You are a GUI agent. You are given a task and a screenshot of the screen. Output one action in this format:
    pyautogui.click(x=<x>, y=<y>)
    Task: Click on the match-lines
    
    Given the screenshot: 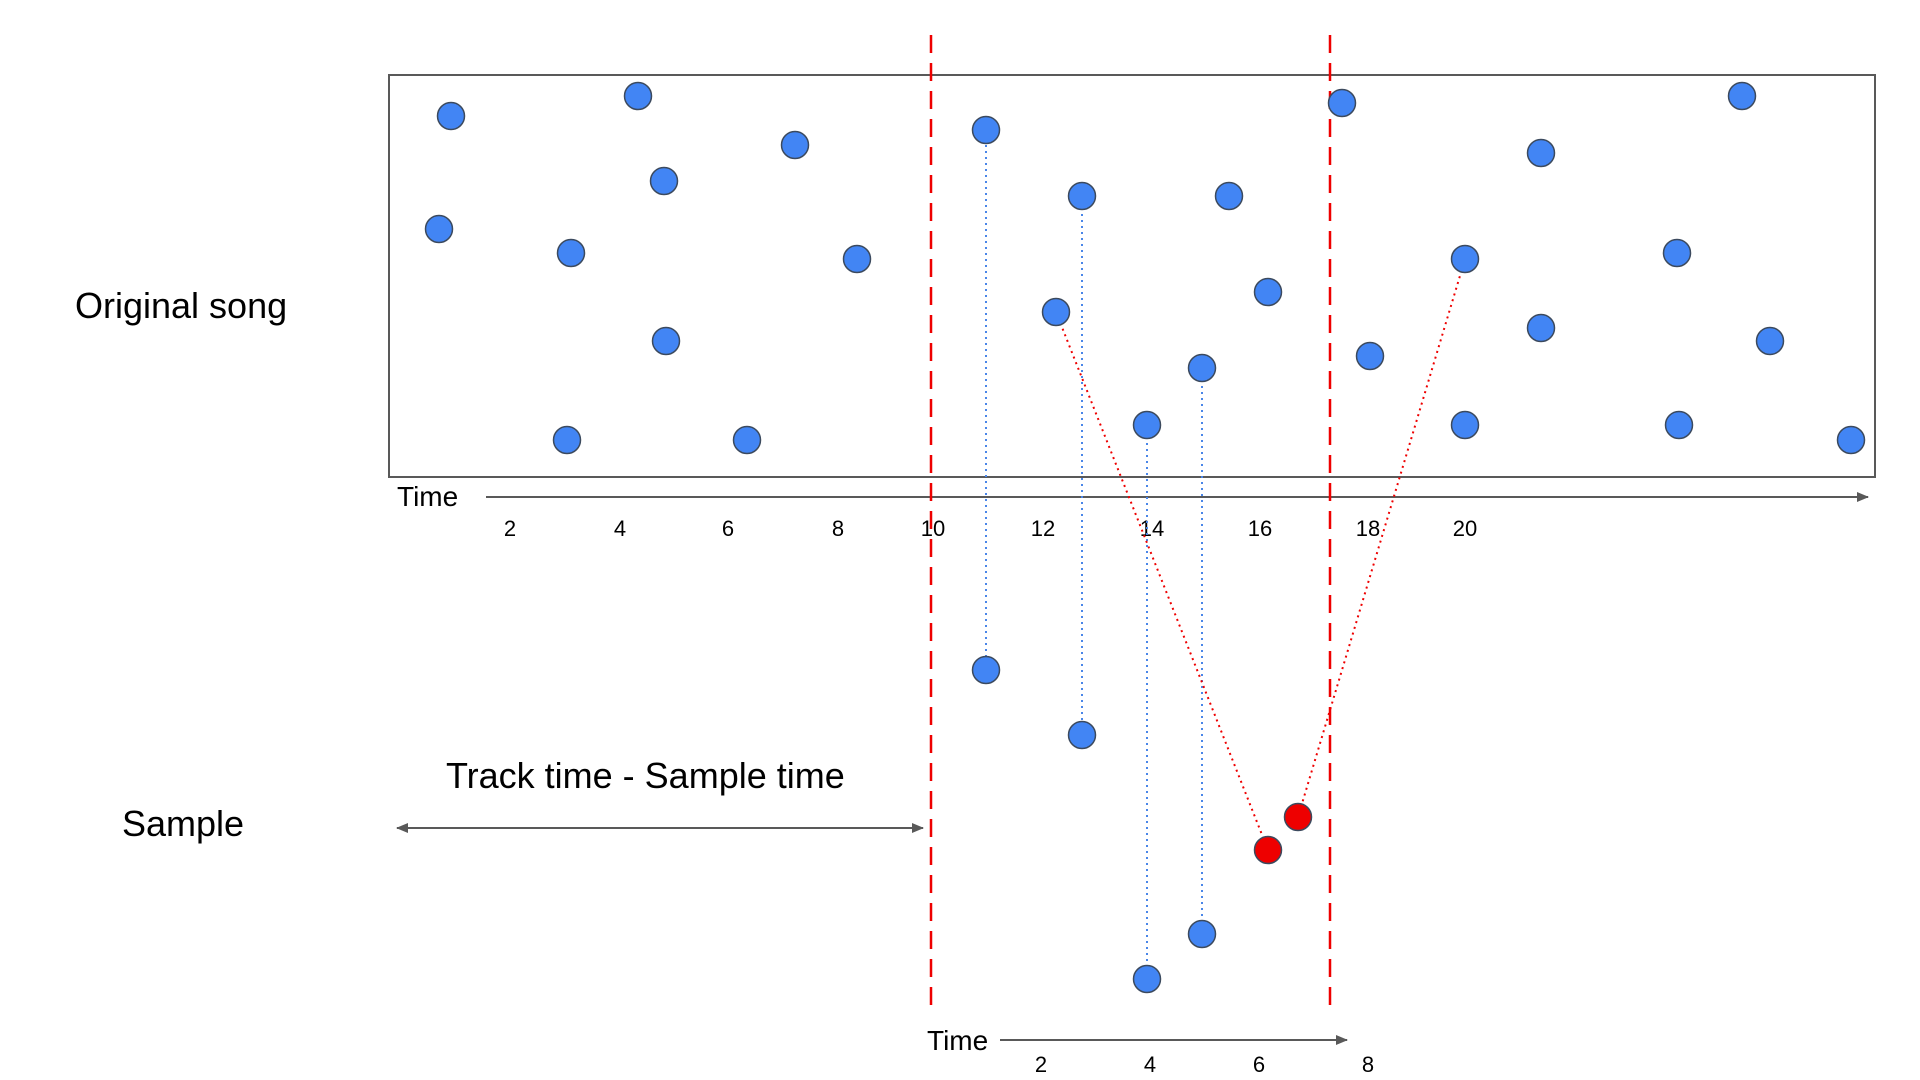 What is the action you would take?
    pyautogui.click(x=1094, y=562)
    